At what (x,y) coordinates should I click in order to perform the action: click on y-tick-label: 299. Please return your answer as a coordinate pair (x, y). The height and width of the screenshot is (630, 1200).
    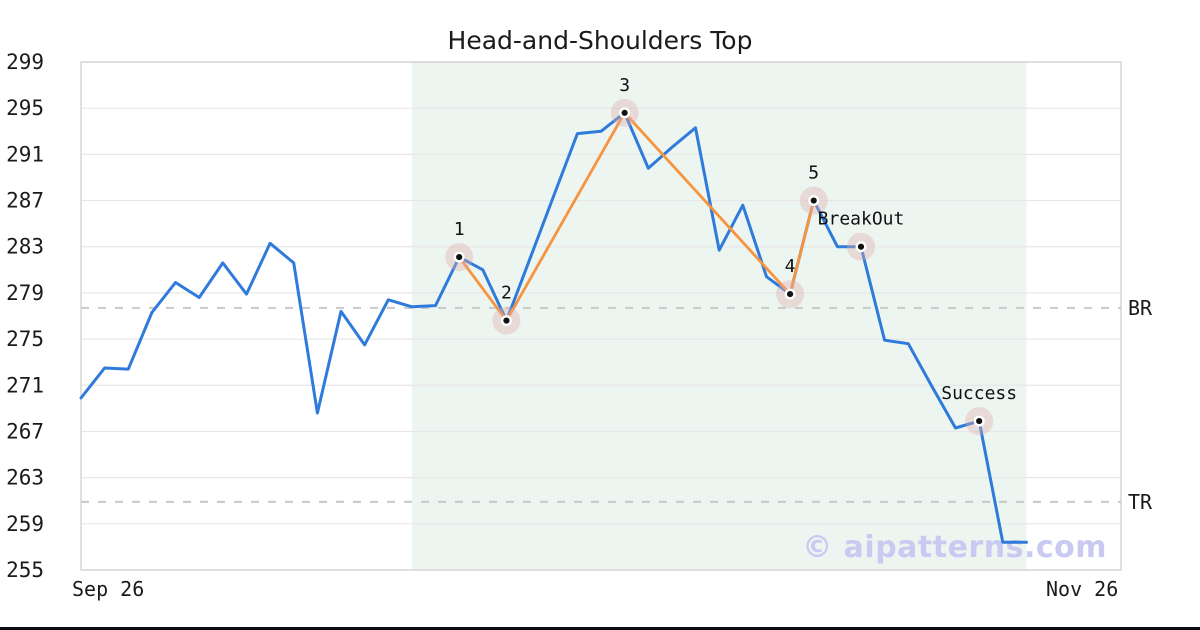
    Looking at the image, I should click on (25, 62).